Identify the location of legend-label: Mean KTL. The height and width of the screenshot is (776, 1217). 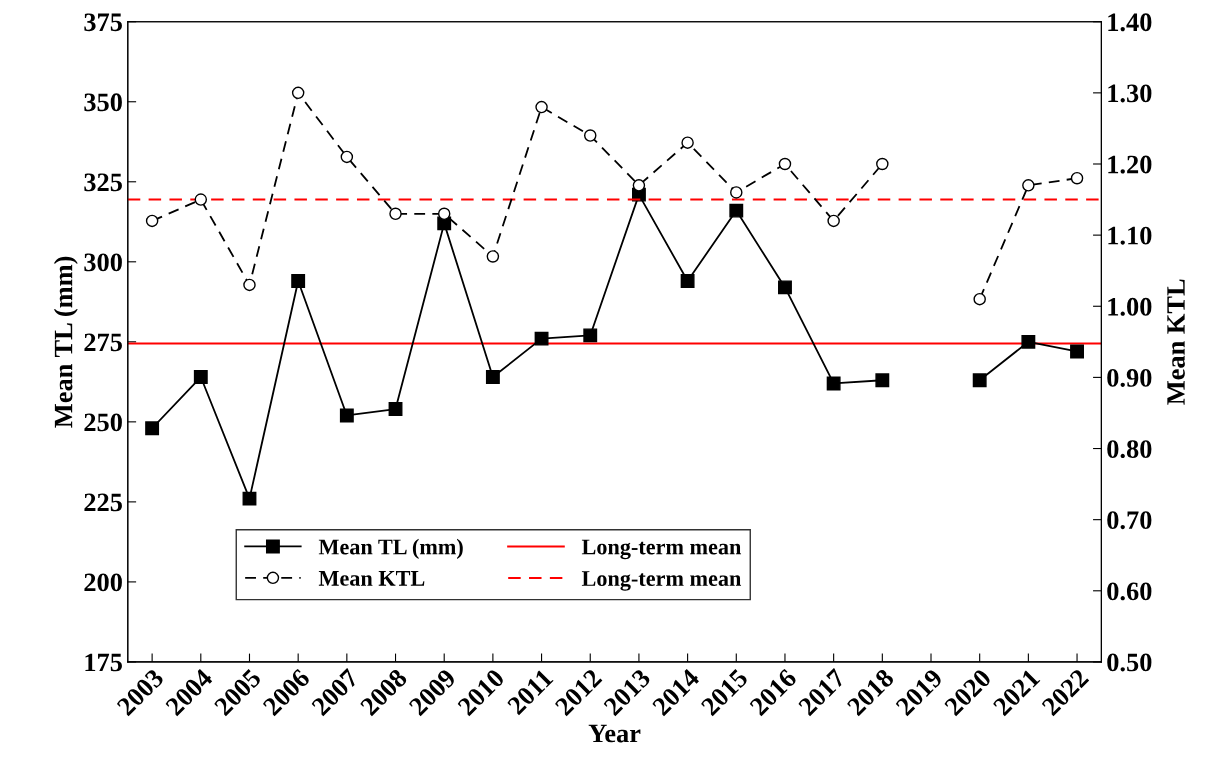
(371, 578).